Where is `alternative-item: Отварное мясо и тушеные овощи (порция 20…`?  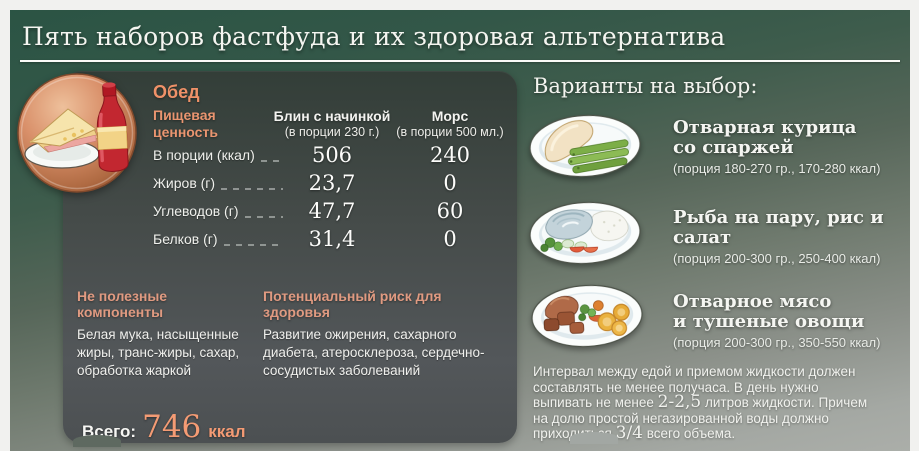
alternative-item: Отварное мясо и тушеные овощи (порция 20… is located at coordinates (777, 321).